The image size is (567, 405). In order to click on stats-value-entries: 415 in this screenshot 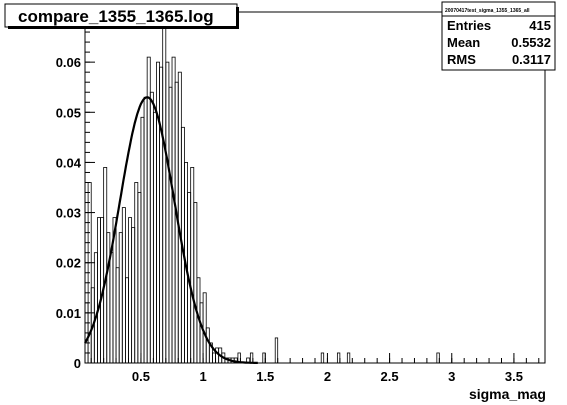, I will do `click(540, 25)`.